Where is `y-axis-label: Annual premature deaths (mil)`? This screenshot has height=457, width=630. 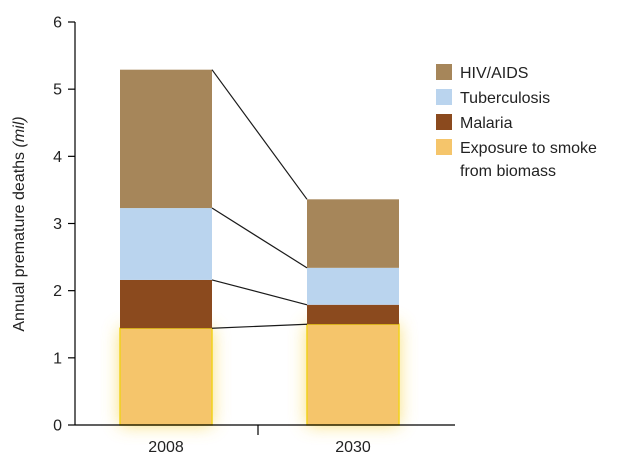 y-axis-label: Annual premature deaths (mil) is located at coordinates (19, 223).